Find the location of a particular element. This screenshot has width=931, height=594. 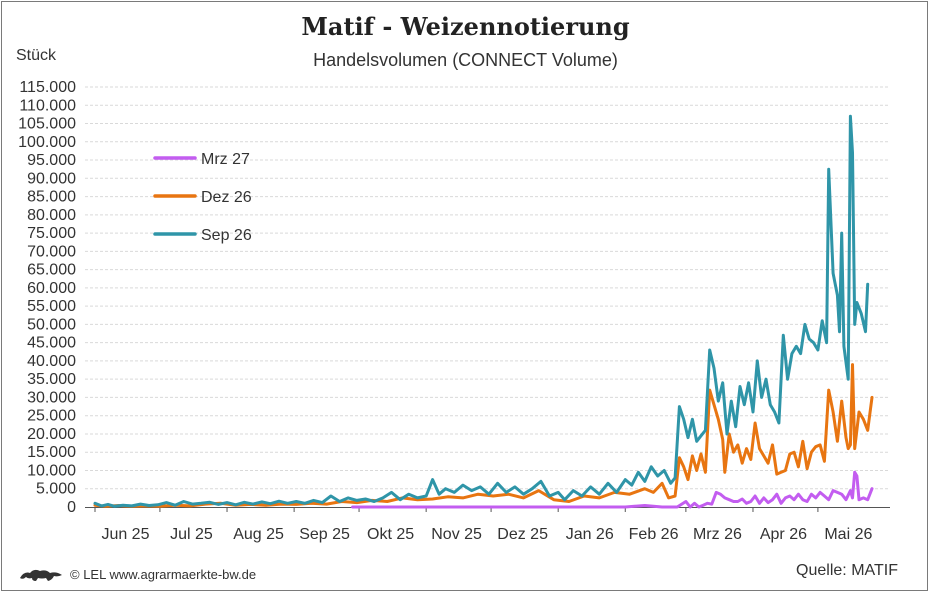

chart-subtitle: Handelsvolumen (CONNECT Volume) is located at coordinates (465, 60).